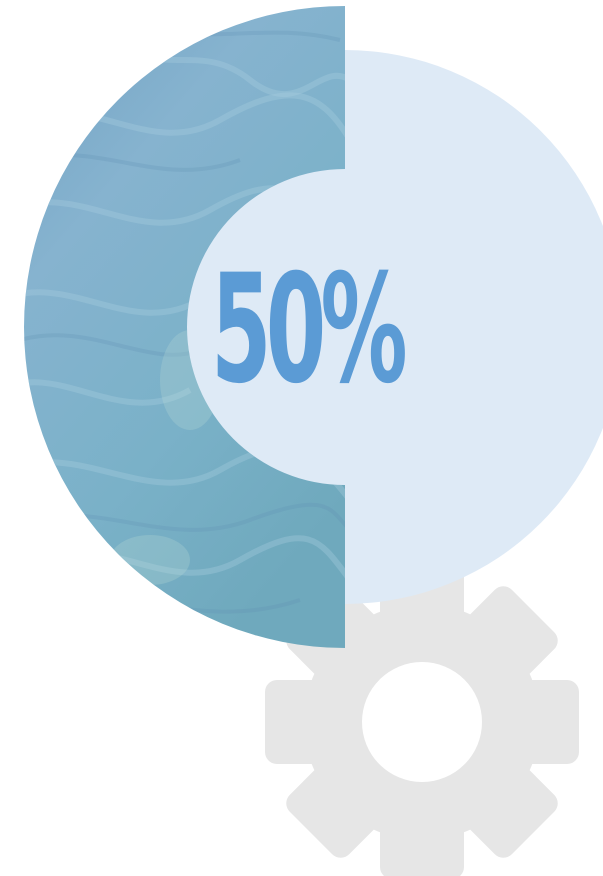  I want to click on progress-percent-label: 50%, so click(309, 330).